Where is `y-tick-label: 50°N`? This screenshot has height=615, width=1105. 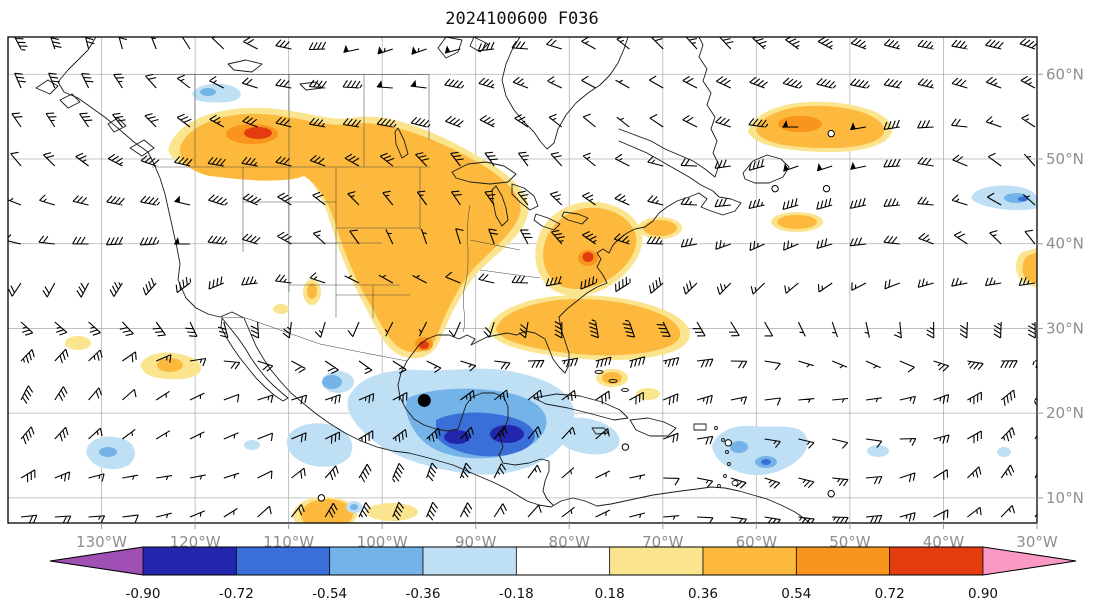 y-tick-label: 50°N is located at coordinates (1065, 159).